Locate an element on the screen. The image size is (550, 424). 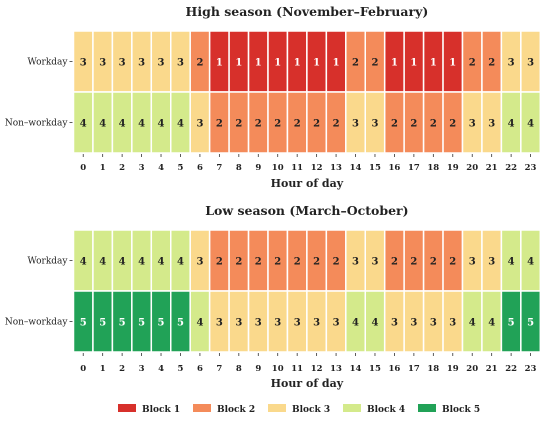
x-tick-label: 9 is located at coordinates (258, 168).